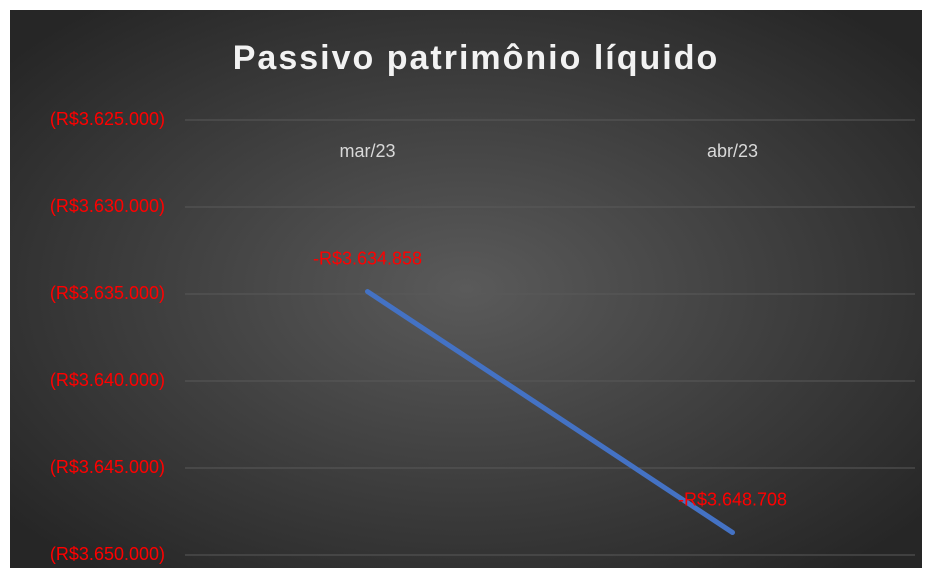 This screenshot has height=578, width=932. What do you see at coordinates (107, 380) in the screenshot?
I see `y-tick-label: (R$3.640.000)` at bounding box center [107, 380].